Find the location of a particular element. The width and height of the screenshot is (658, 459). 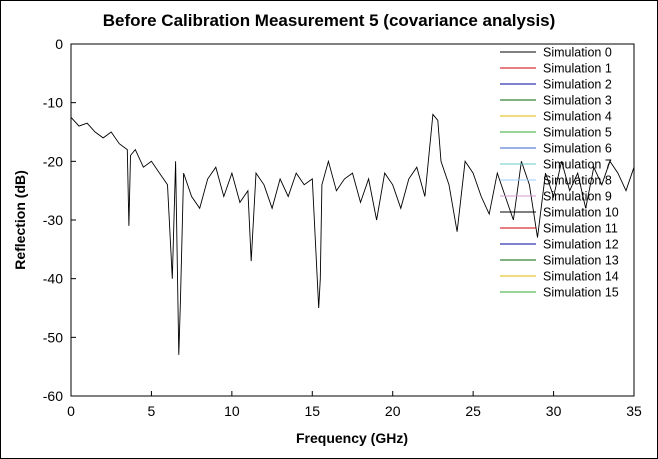

legend-entry-14: Simulation 14 is located at coordinates (581, 277).